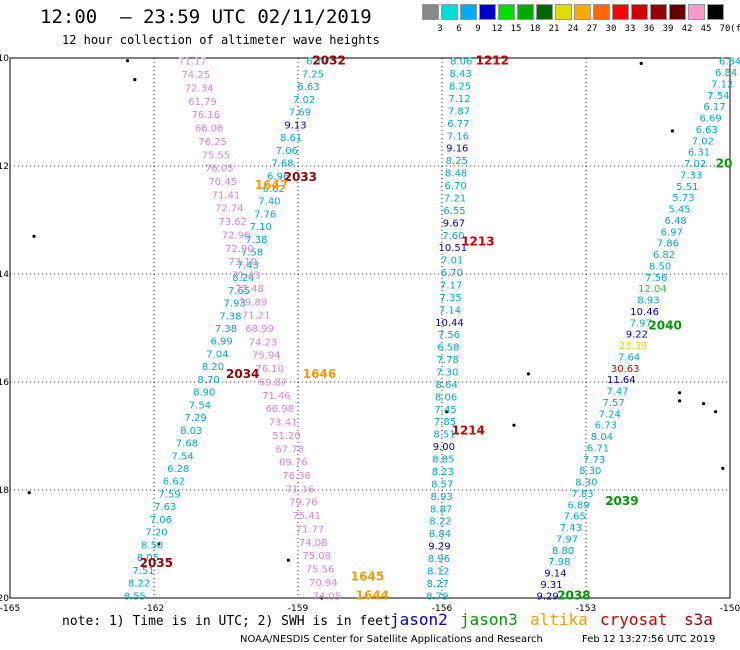 This screenshot has width=740, height=650. What do you see at coordinates (459, 111) in the screenshot?
I see `swh-value: 7.87` at bounding box center [459, 111].